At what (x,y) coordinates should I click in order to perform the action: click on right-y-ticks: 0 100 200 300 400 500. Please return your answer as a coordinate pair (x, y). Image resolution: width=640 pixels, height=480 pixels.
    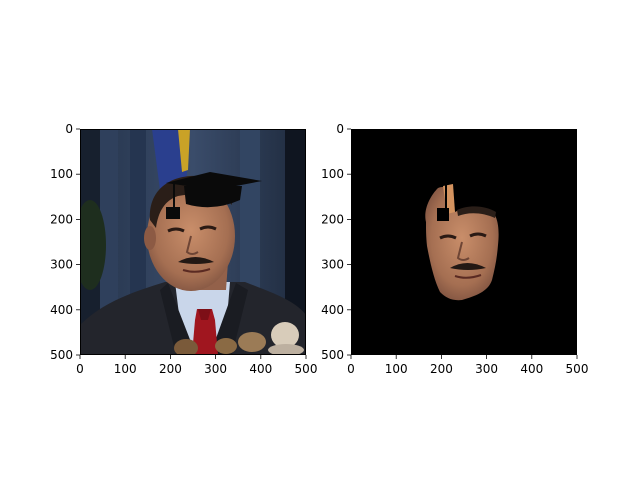
    Looking at the image, I should click on (336, 242).